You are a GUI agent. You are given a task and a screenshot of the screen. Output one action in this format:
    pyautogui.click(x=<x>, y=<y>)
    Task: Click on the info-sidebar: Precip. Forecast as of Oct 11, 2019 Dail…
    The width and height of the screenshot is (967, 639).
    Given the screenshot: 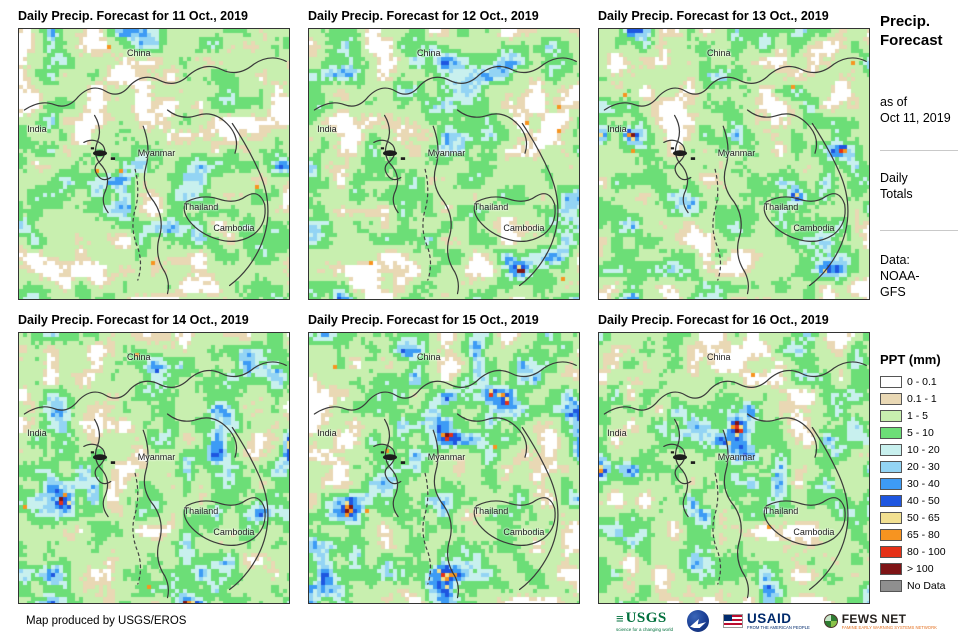 What is the action you would take?
    pyautogui.click(x=922, y=155)
    